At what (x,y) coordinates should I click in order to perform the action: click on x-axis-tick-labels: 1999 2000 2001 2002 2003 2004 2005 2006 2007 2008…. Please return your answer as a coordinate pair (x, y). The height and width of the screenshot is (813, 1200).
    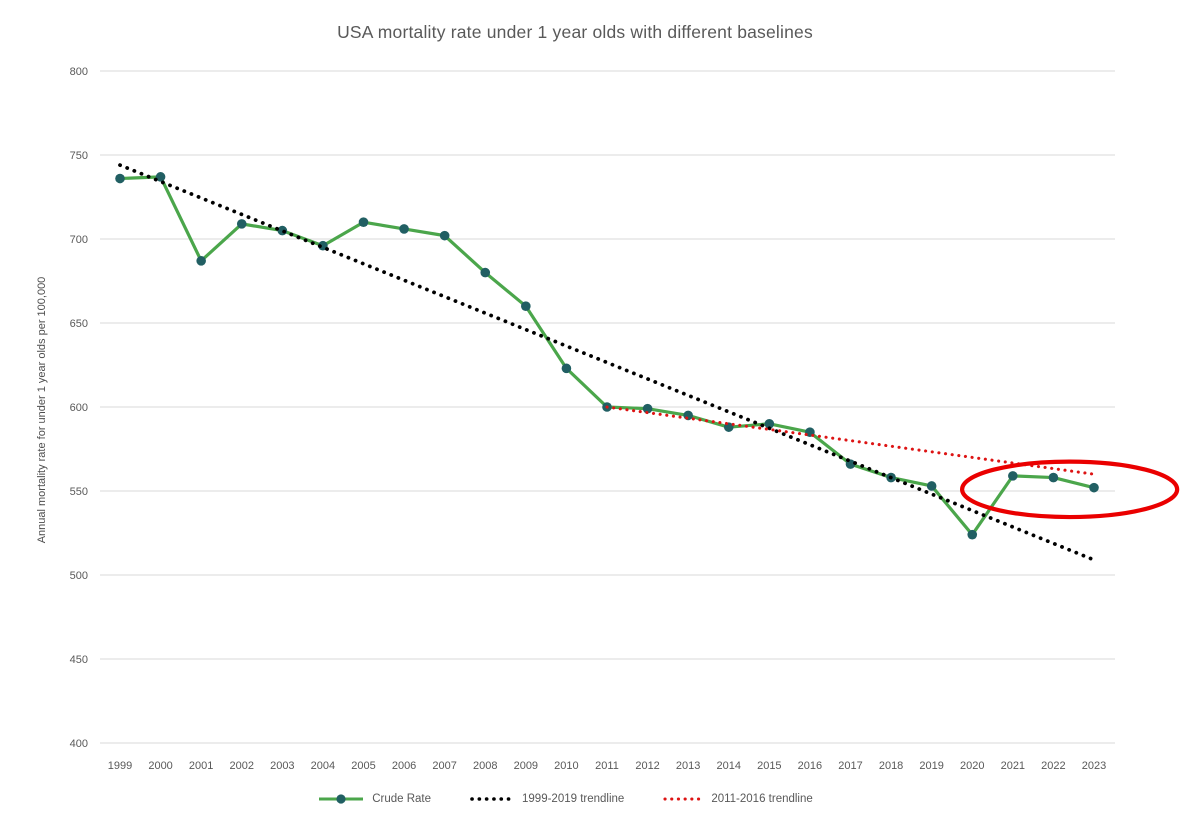
    Looking at the image, I should click on (607, 766).